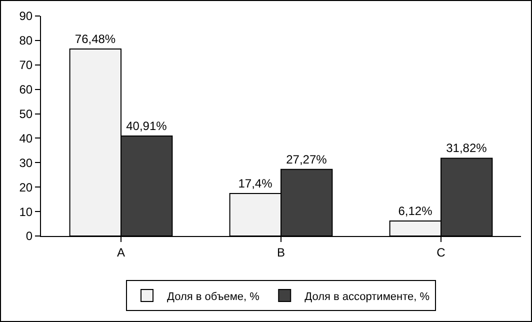 The image size is (532, 322). Describe the element at coordinates (307, 159) in the screenshot. I see `data-label: 27,27%` at that location.